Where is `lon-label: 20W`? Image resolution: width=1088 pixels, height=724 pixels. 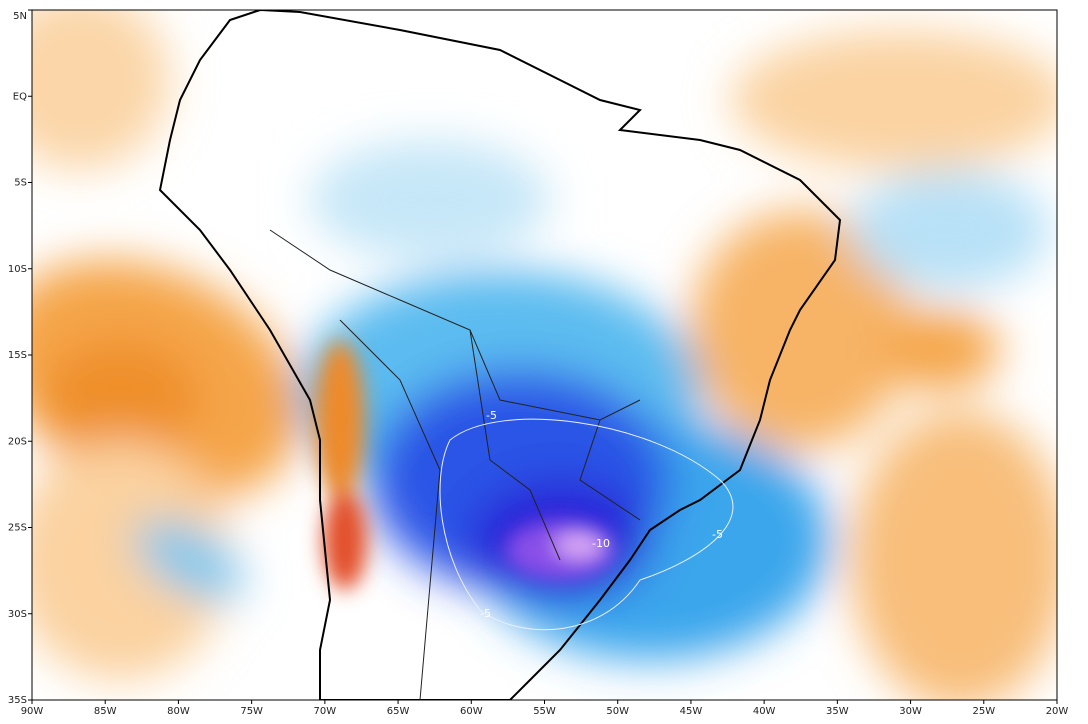
lon-label: 20W is located at coordinates (1057, 711).